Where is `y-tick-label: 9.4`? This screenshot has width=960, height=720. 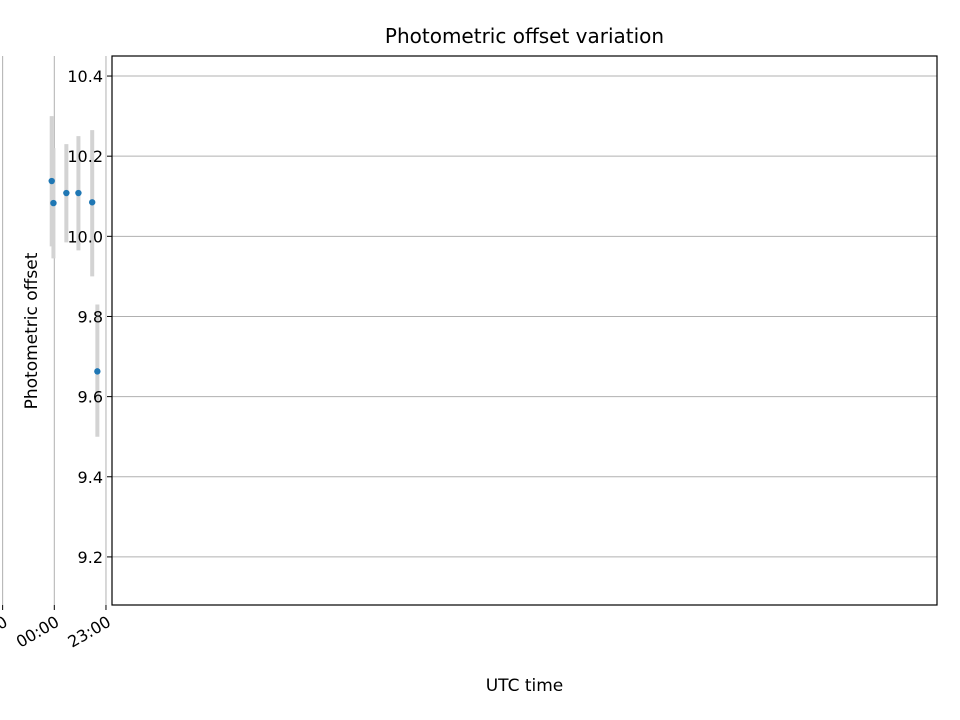 y-tick-label: 9.4 is located at coordinates (90, 477).